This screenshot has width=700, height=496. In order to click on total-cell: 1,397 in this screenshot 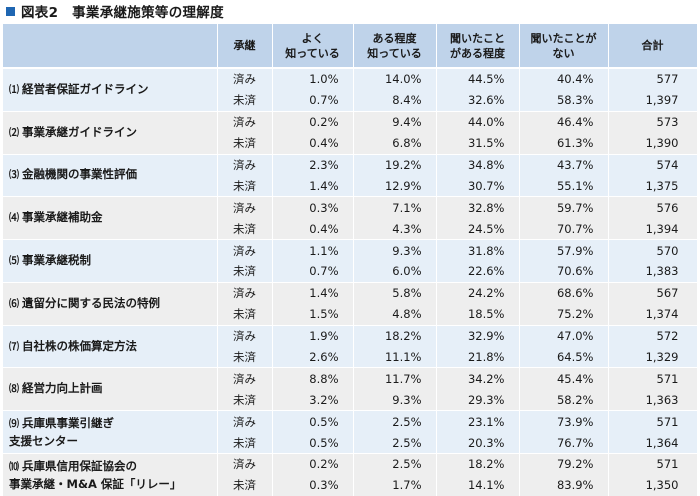, I will do `click(653, 100)`.